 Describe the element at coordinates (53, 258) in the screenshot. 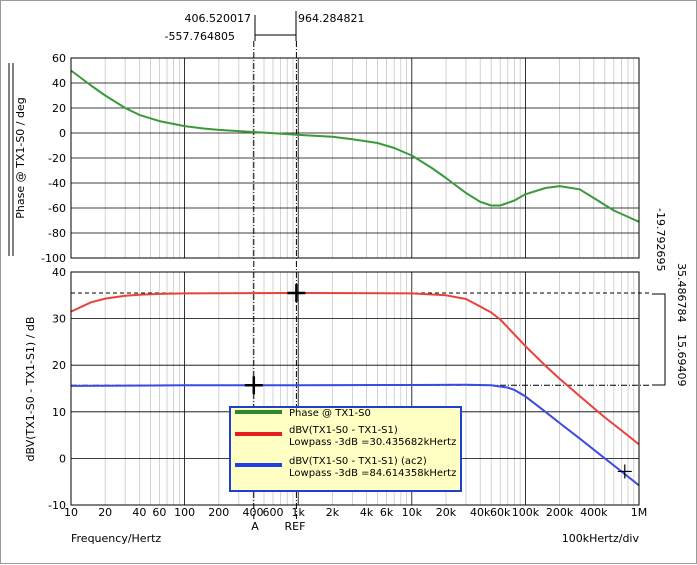

I see `top-y-tick-label: -100` at that location.